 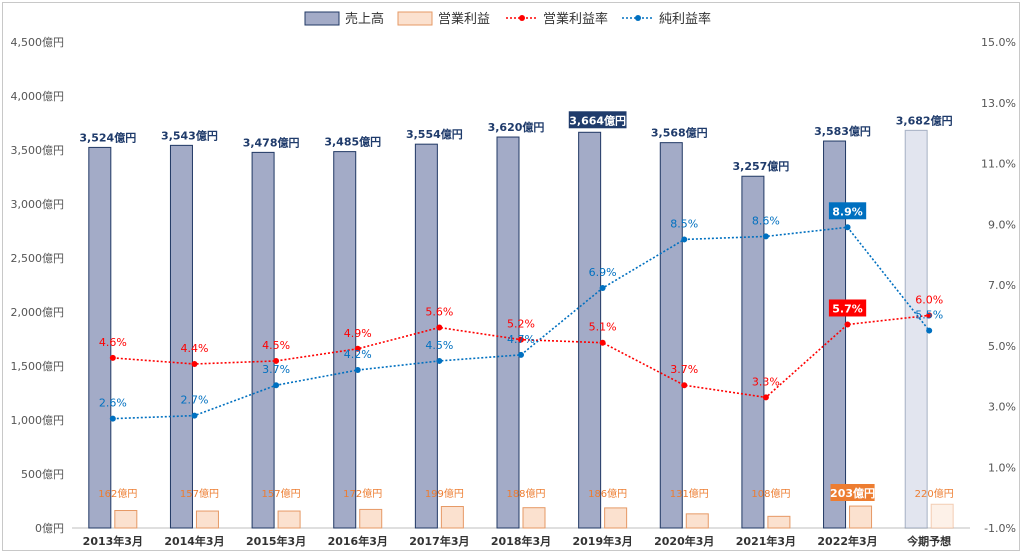 I want to click on legend-operating-profit-label: 営業利益, so click(x=464, y=19).